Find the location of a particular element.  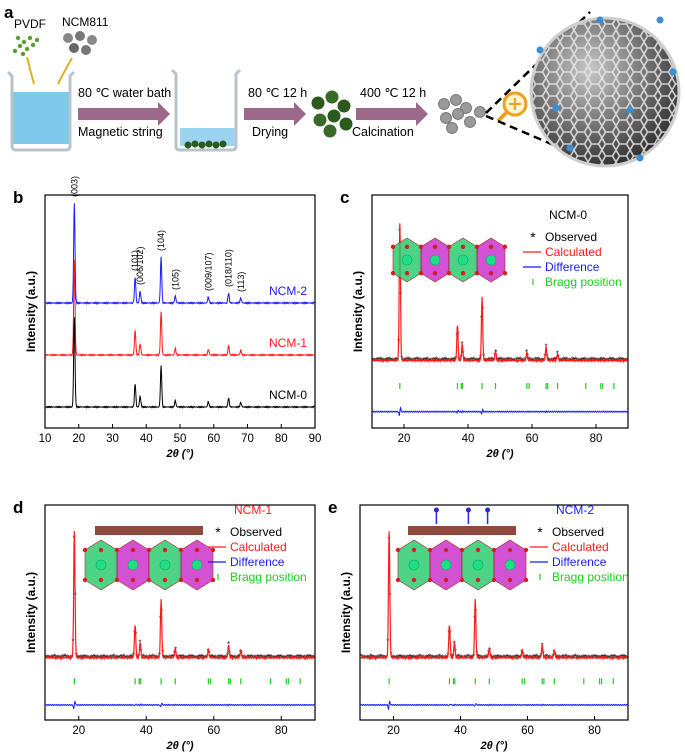

legend-entry: Difference is located at coordinates (572, 267).